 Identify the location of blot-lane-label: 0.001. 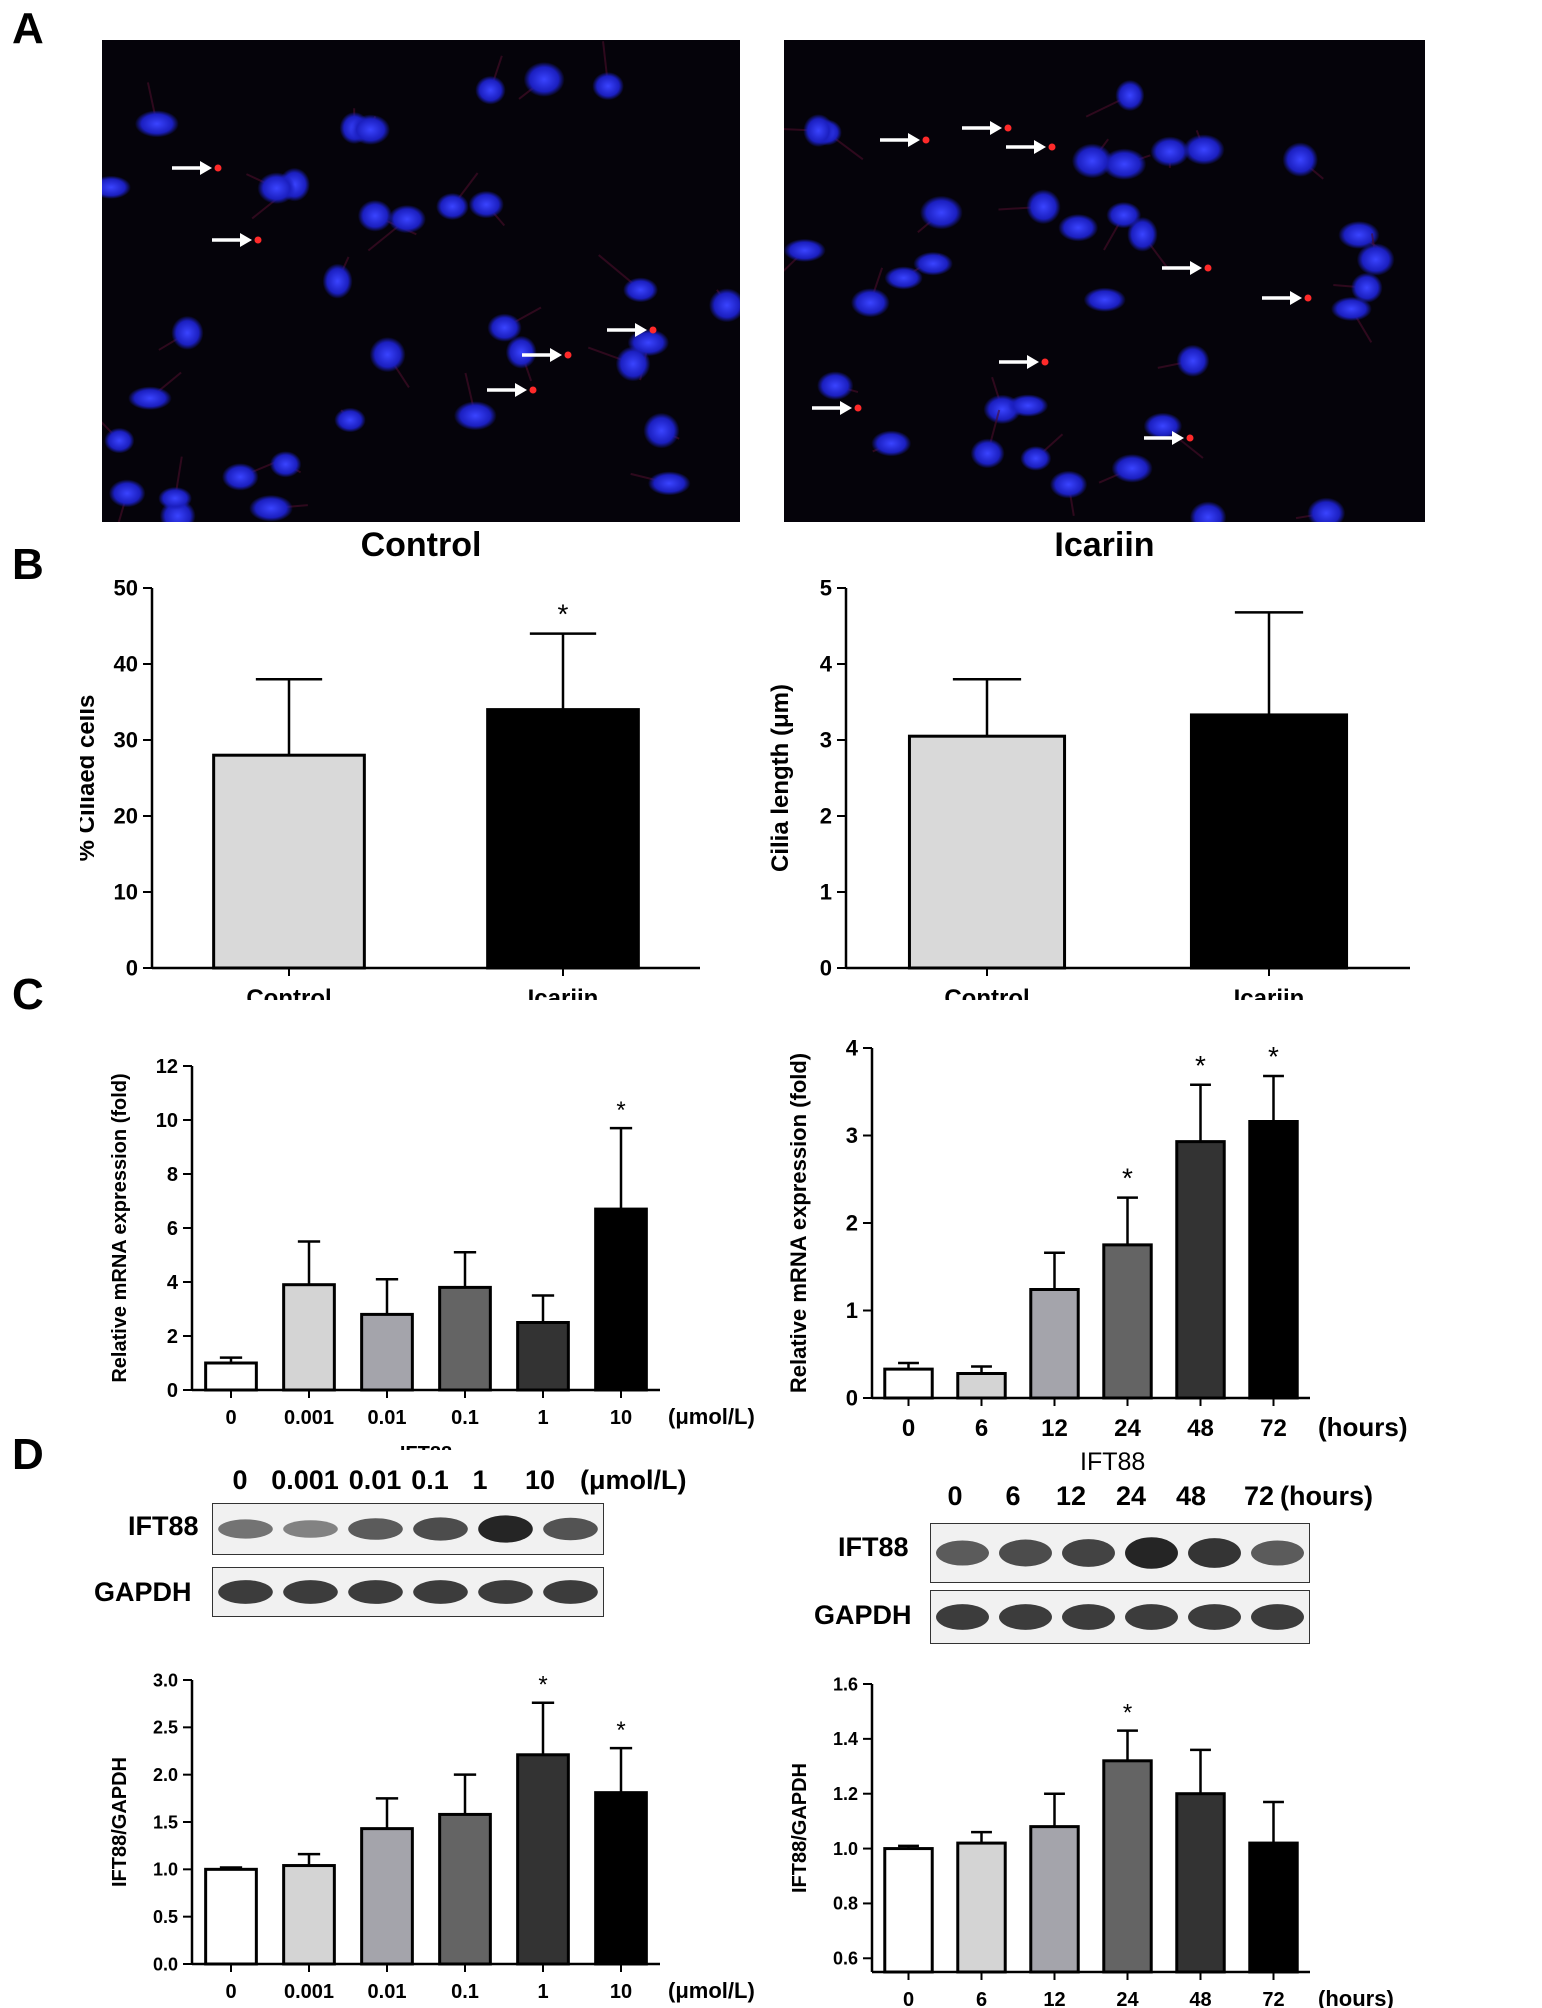
(305, 1480).